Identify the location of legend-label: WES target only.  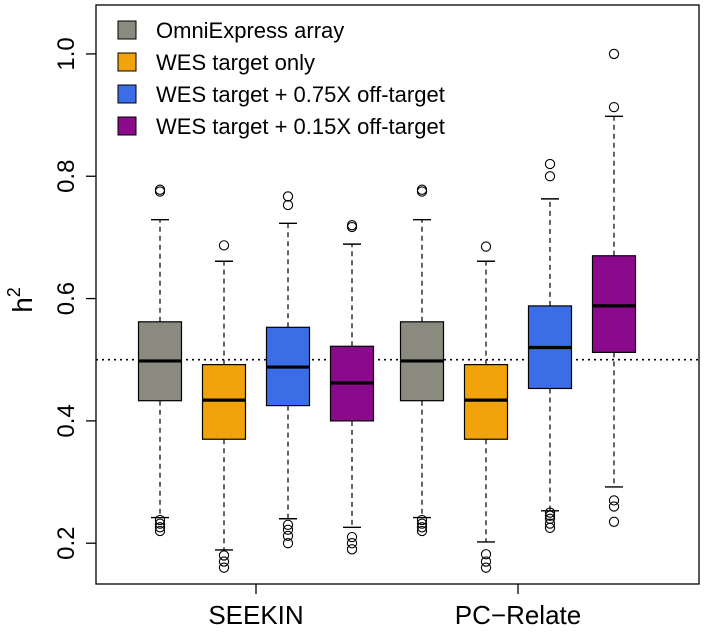
(235, 62).